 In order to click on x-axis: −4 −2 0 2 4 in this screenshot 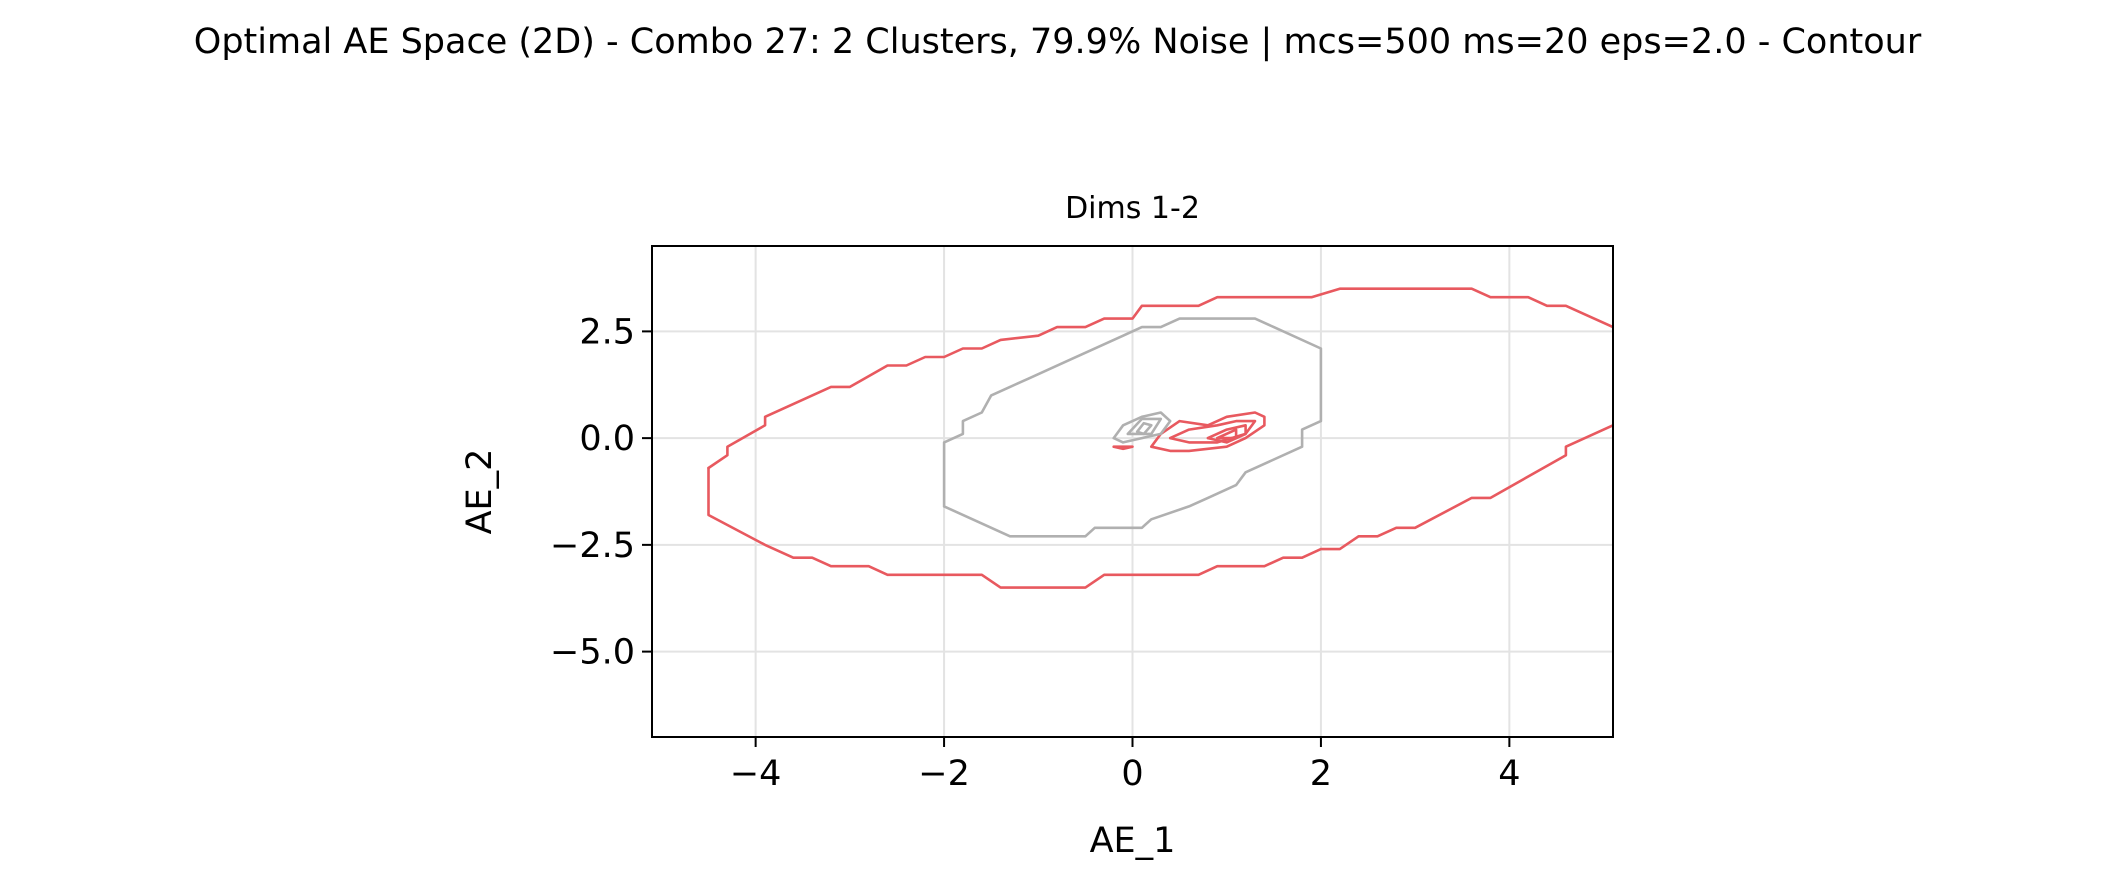, I will do `click(1125, 765)`.